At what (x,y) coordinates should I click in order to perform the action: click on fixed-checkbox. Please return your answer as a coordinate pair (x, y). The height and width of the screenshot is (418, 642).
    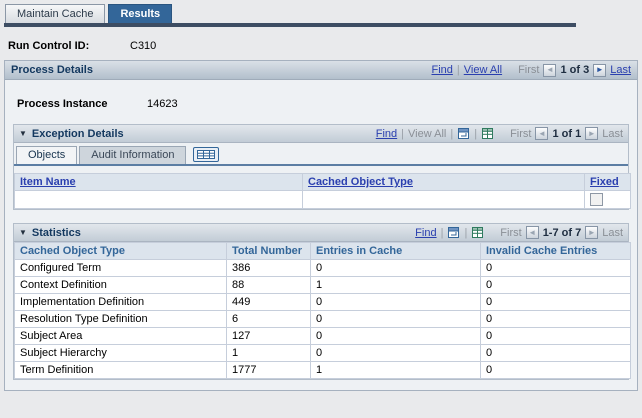
    Looking at the image, I should click on (596, 199).